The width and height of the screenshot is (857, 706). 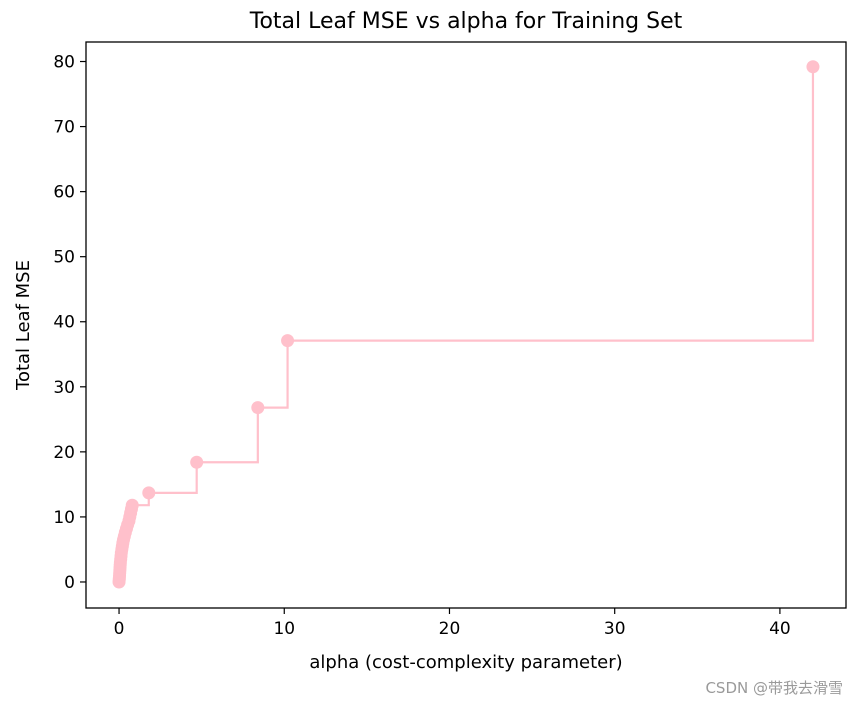 I want to click on y-axis: 0 10 20 30 40 50 60 70 80, so click(x=69, y=323).